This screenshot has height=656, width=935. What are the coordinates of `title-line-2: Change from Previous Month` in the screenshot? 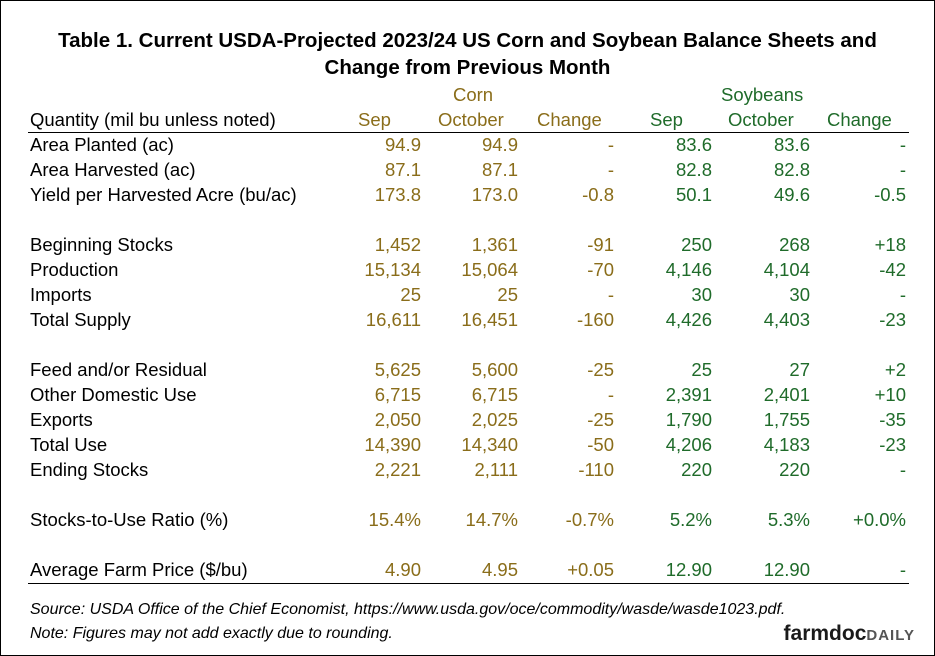 It's located at (467, 67).